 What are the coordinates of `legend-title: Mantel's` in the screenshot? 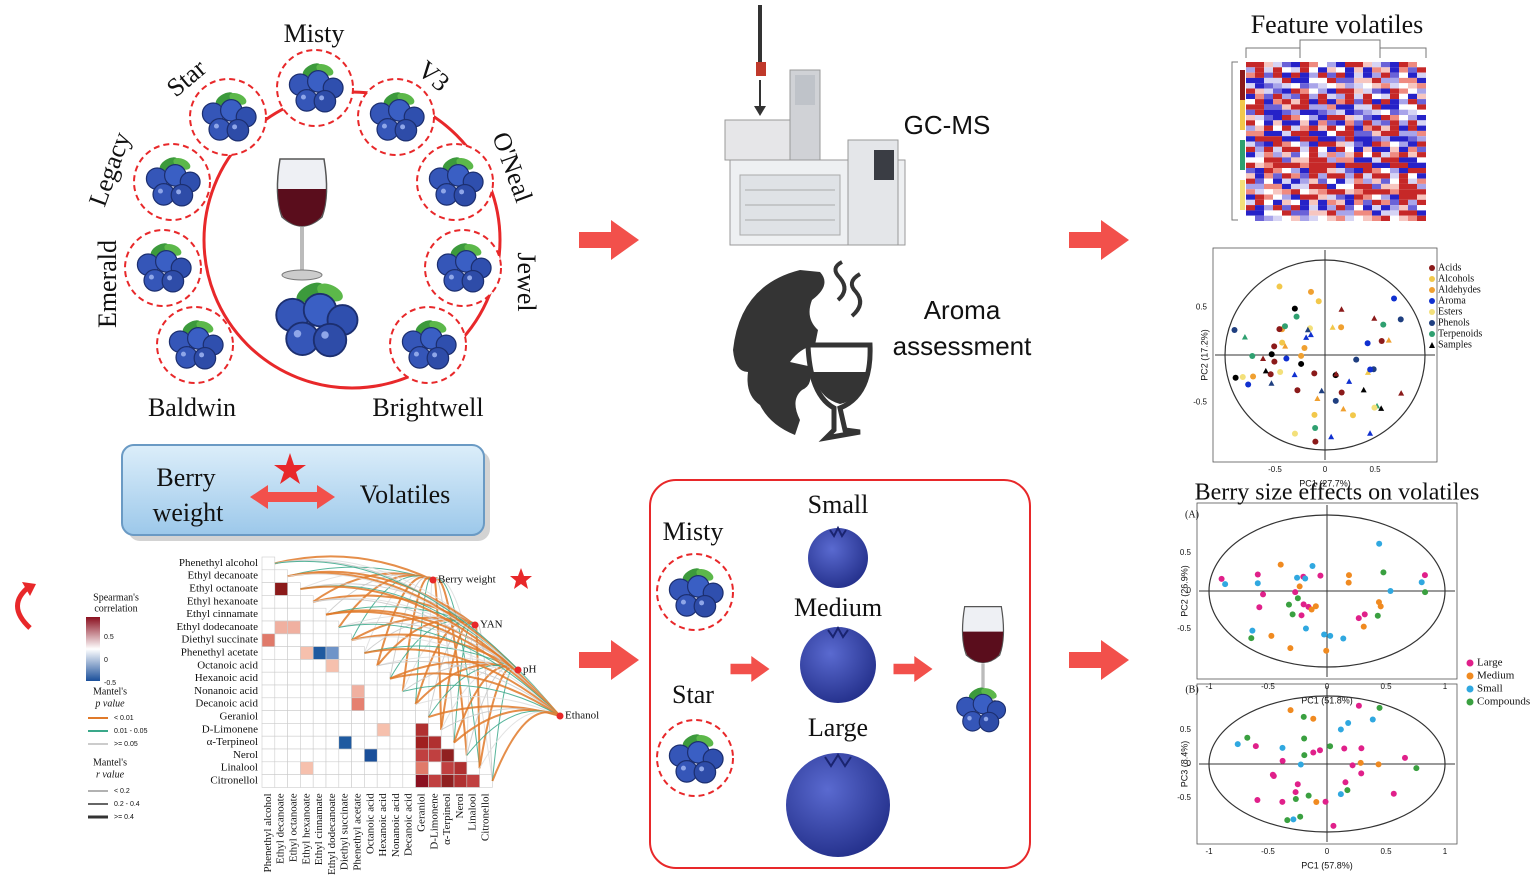 It's located at (110, 762).